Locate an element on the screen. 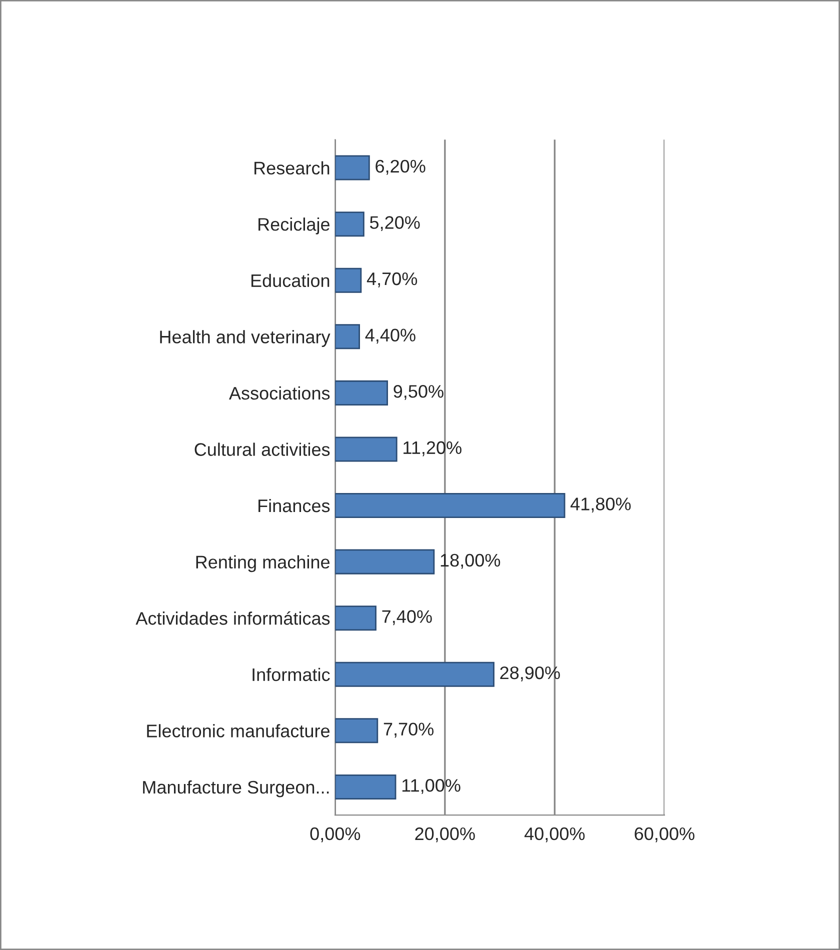 This screenshot has height=950, width=840. y-tick-label: Cultural activities is located at coordinates (262, 449).